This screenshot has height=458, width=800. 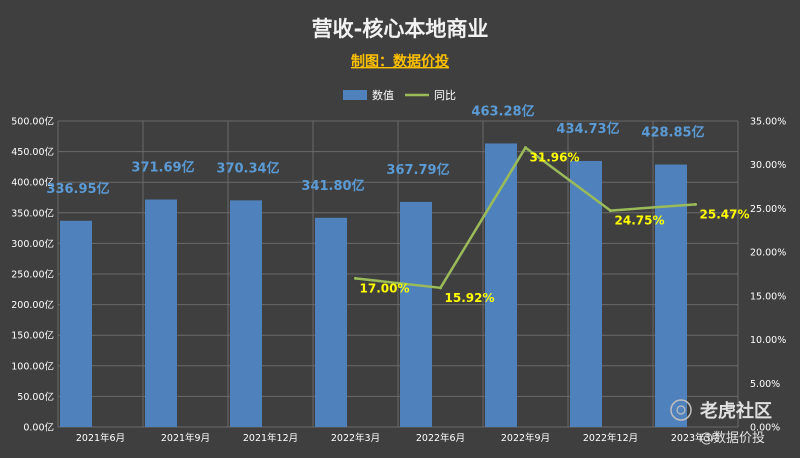 What do you see at coordinates (270, 438) in the screenshot?
I see `x-tick-label: 2021年12月` at bounding box center [270, 438].